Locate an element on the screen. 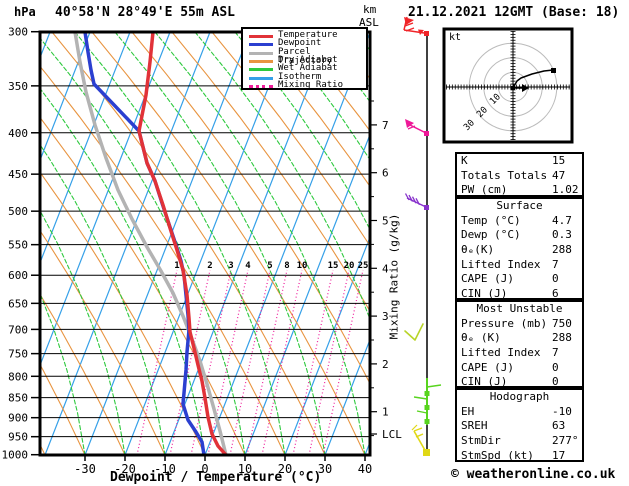 The width and height of the screenshot is (629, 486). pressure-tick-label: 850 is located at coordinates (18, 398).